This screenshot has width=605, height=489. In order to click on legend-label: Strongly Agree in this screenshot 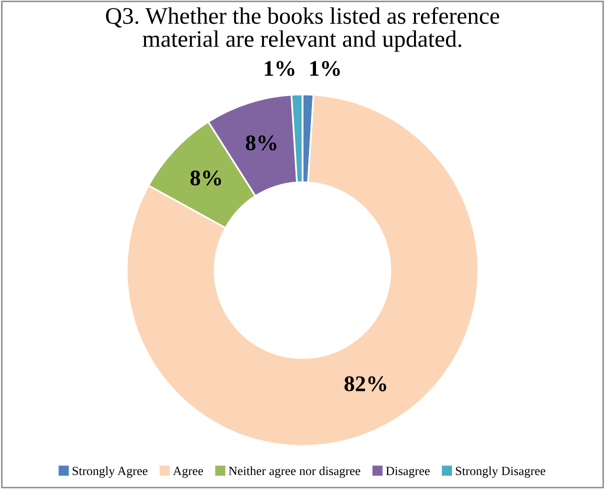, I will do `click(110, 472)`.